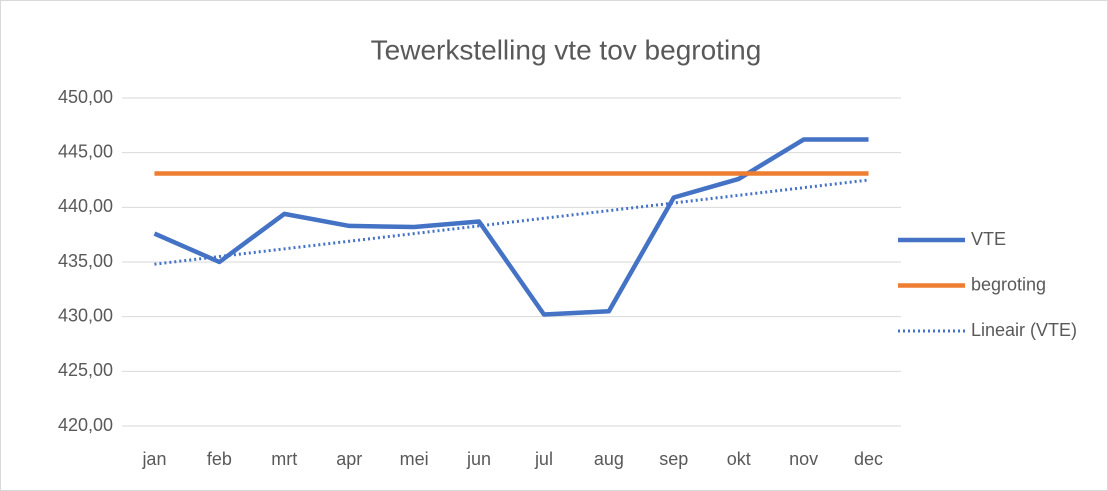  I want to click on legend-label: begroting, so click(1008, 284).